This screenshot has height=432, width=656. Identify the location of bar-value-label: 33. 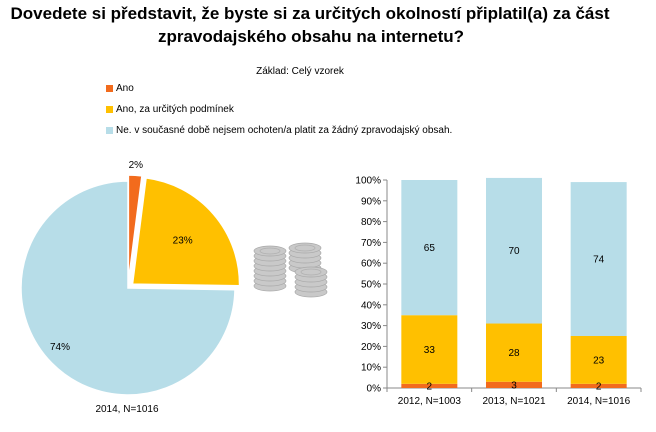
(430, 350).